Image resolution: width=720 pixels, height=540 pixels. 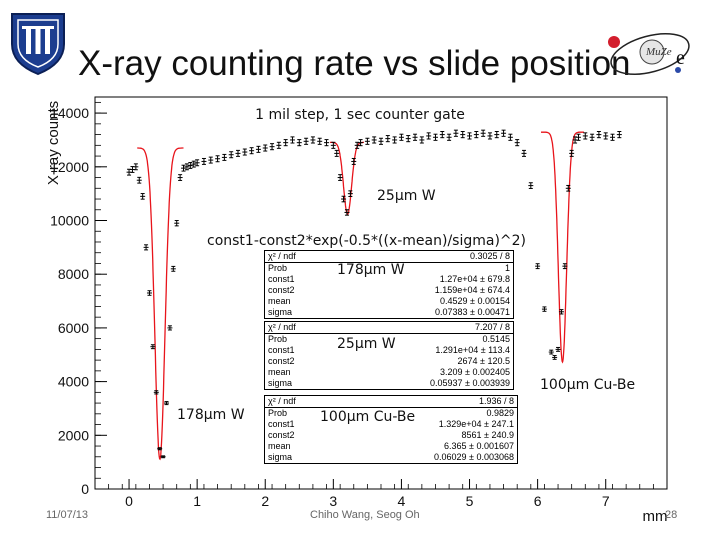 I want to click on stats-key: sigma, so click(x=280, y=312).